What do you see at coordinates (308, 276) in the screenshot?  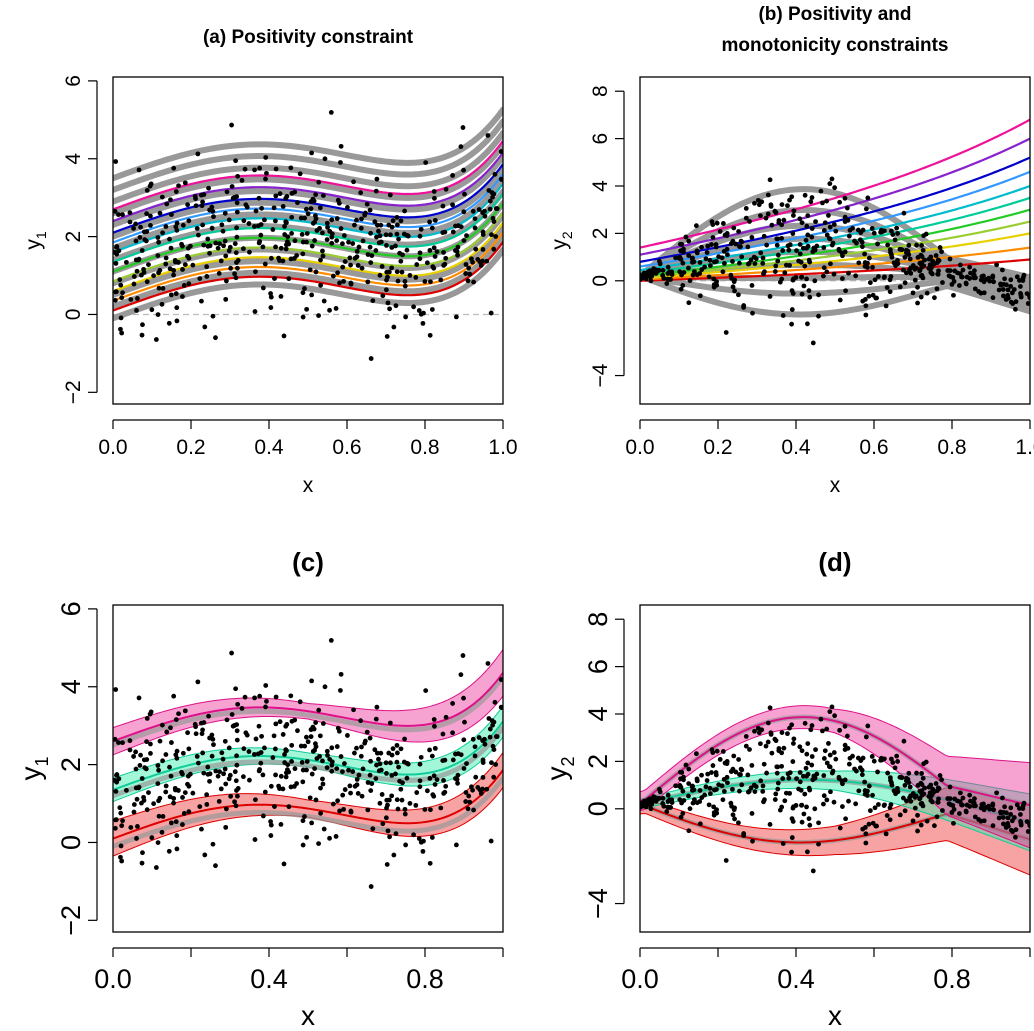 I see `quantile-curve` at bounding box center [308, 276].